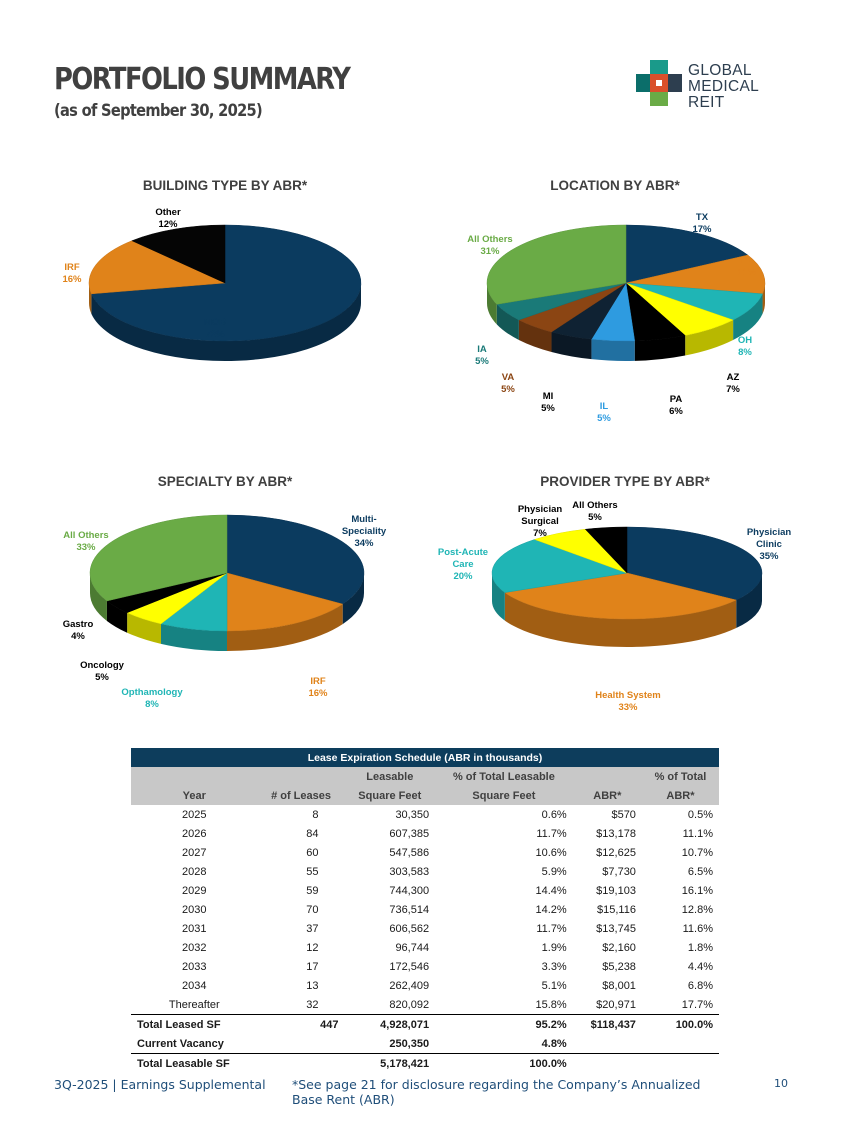 This screenshot has height=1133, width=850. Describe the element at coordinates (409, 852) in the screenshot. I see `table-cell: 547,586` at that location.